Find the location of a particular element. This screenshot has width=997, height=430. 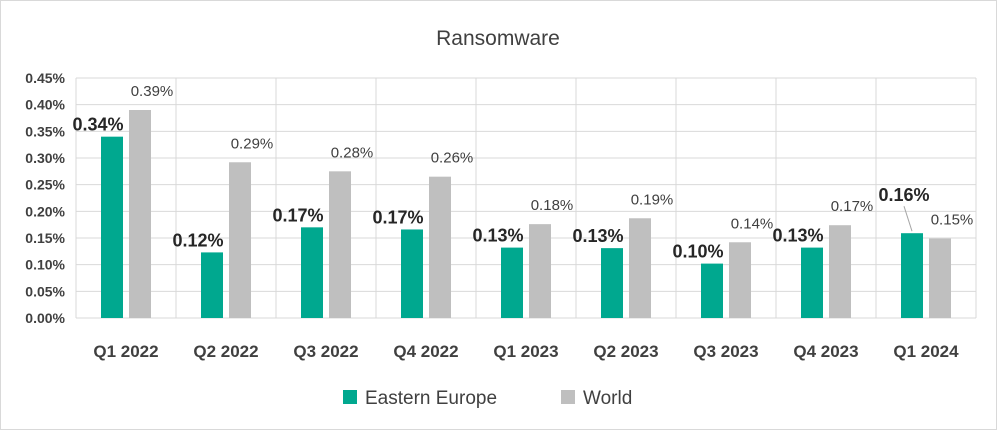

x-category-label: Q3 2022 is located at coordinates (325, 351).